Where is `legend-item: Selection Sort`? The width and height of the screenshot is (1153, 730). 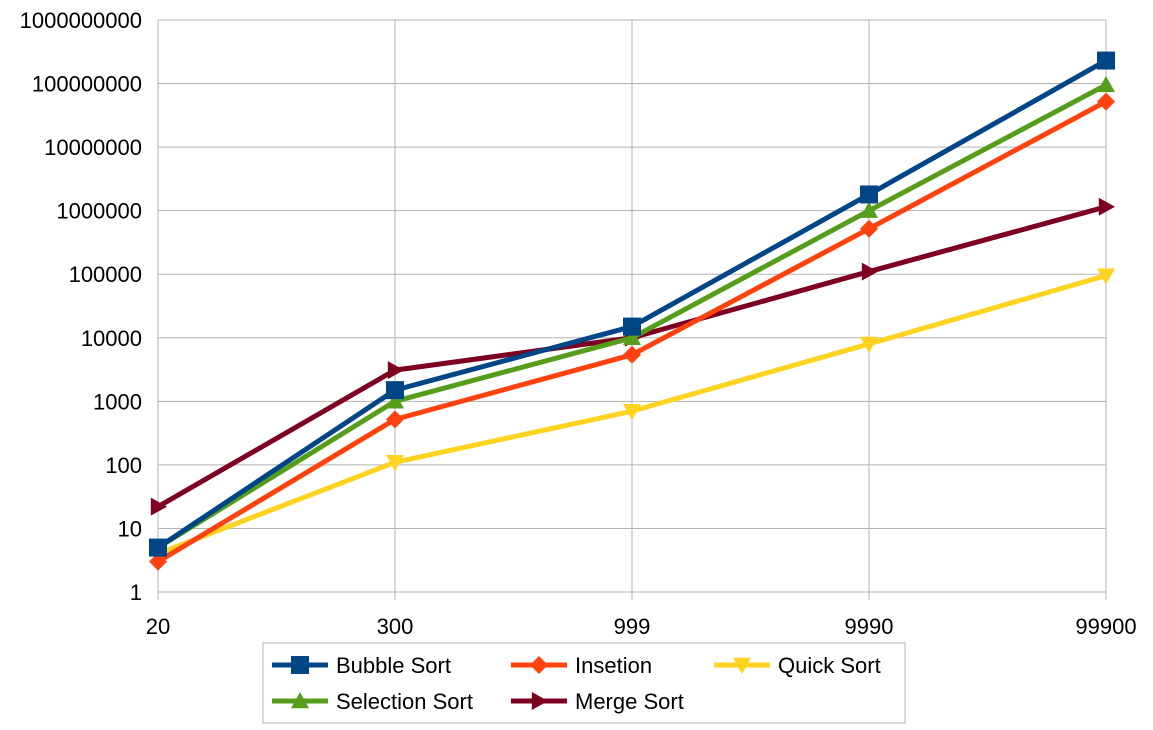
legend-item: Selection Sort is located at coordinates (372, 701).